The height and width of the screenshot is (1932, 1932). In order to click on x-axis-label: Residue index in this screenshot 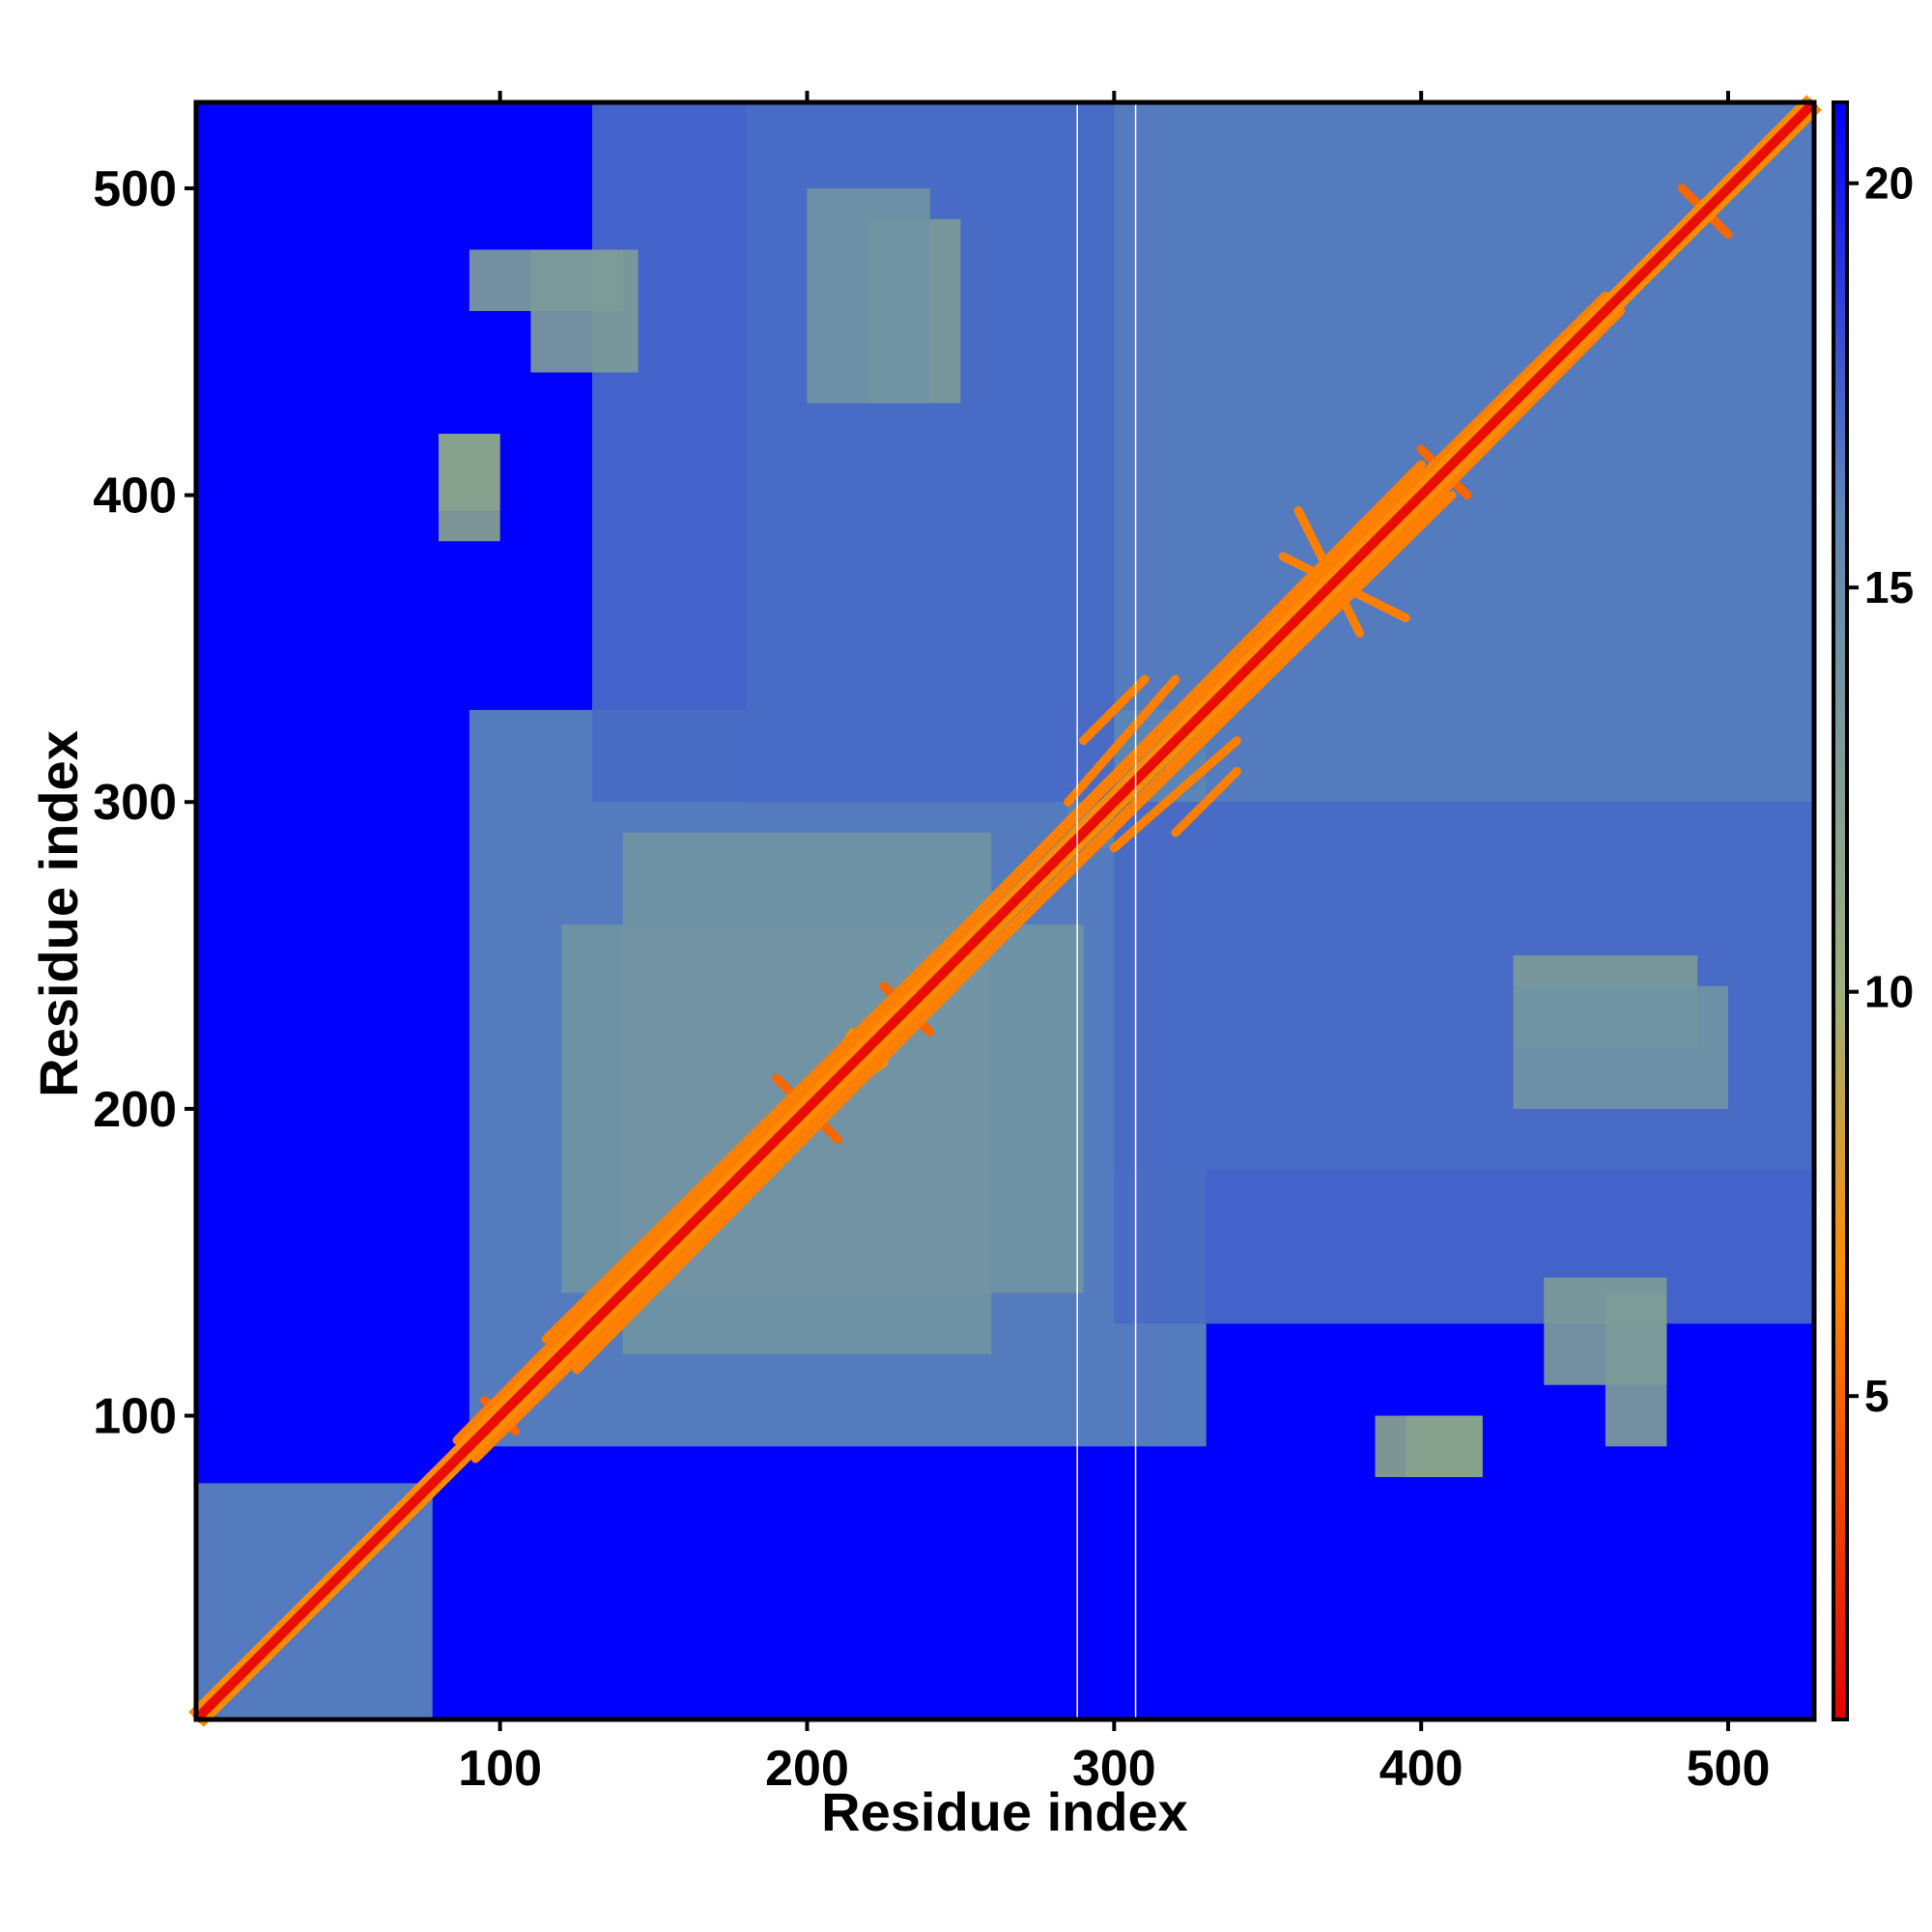, I will do `click(1005, 1811)`.